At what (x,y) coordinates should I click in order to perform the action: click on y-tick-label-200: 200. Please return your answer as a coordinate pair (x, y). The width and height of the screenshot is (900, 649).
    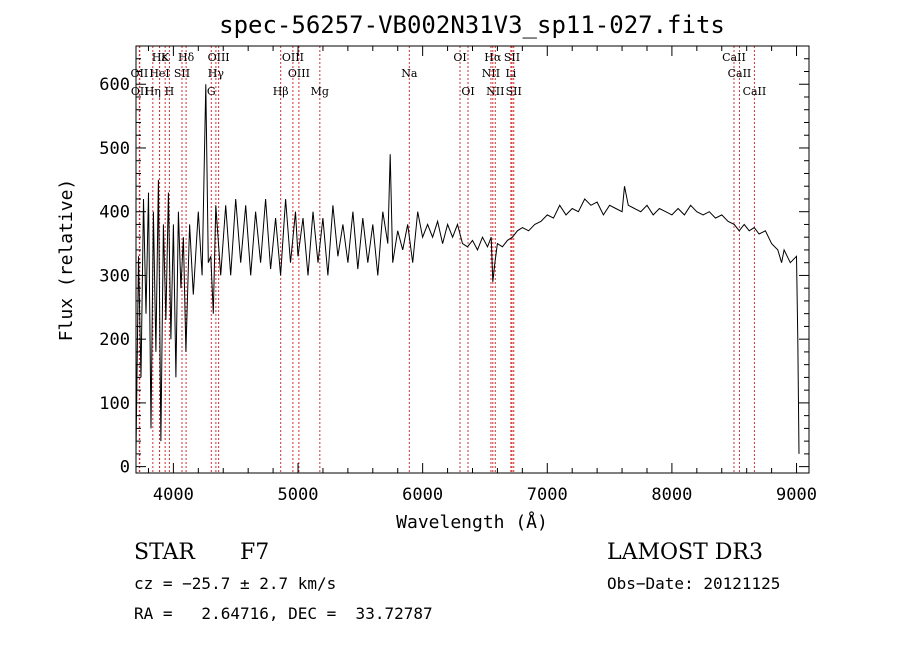
    Looking at the image, I should click on (114, 340).